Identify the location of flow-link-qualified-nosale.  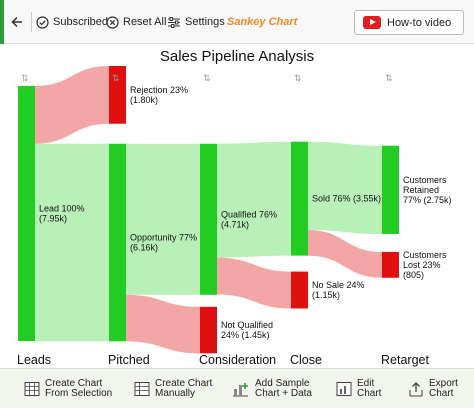
(254, 283).